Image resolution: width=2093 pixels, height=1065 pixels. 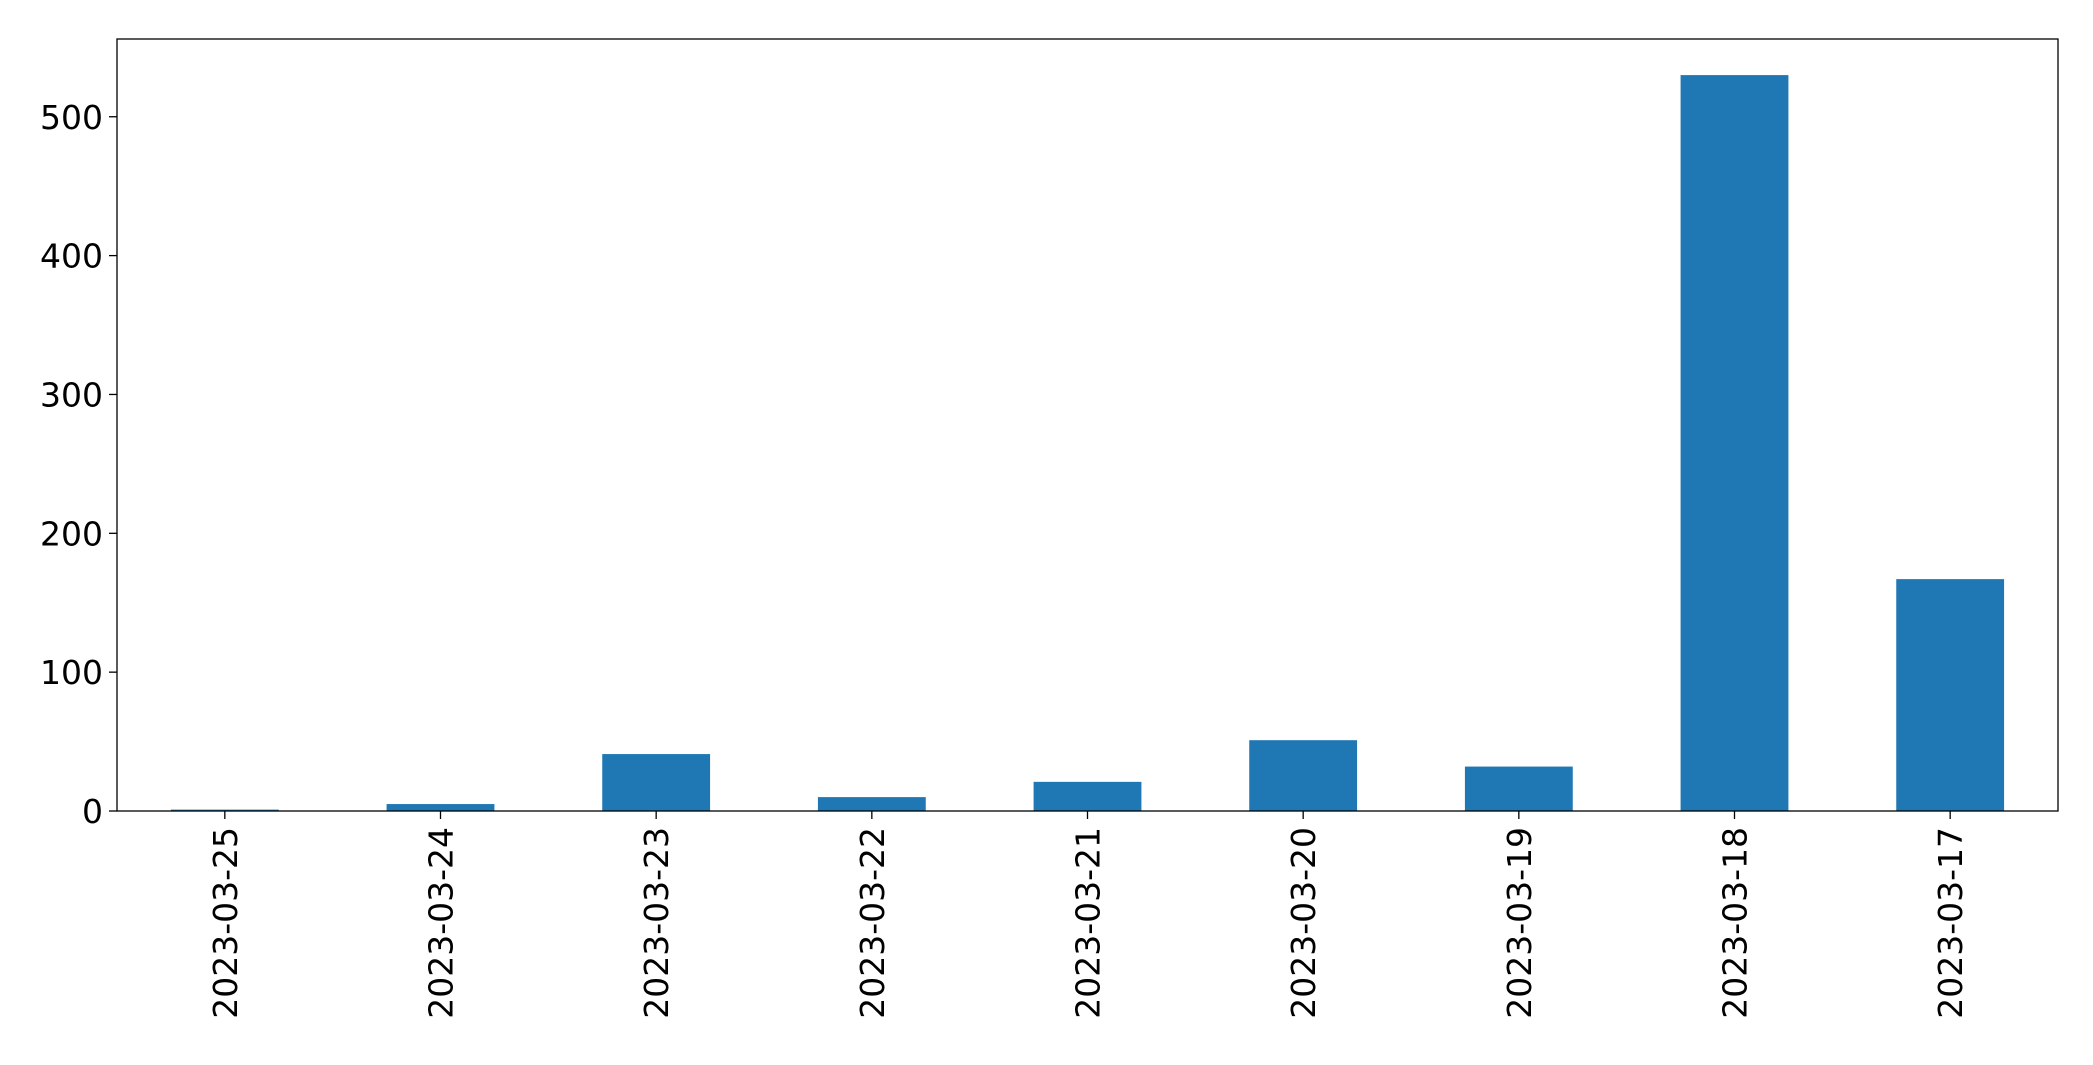 What do you see at coordinates (1088, 923) in the screenshot?
I see `x-tick-label: 2023-03-21` at bounding box center [1088, 923].